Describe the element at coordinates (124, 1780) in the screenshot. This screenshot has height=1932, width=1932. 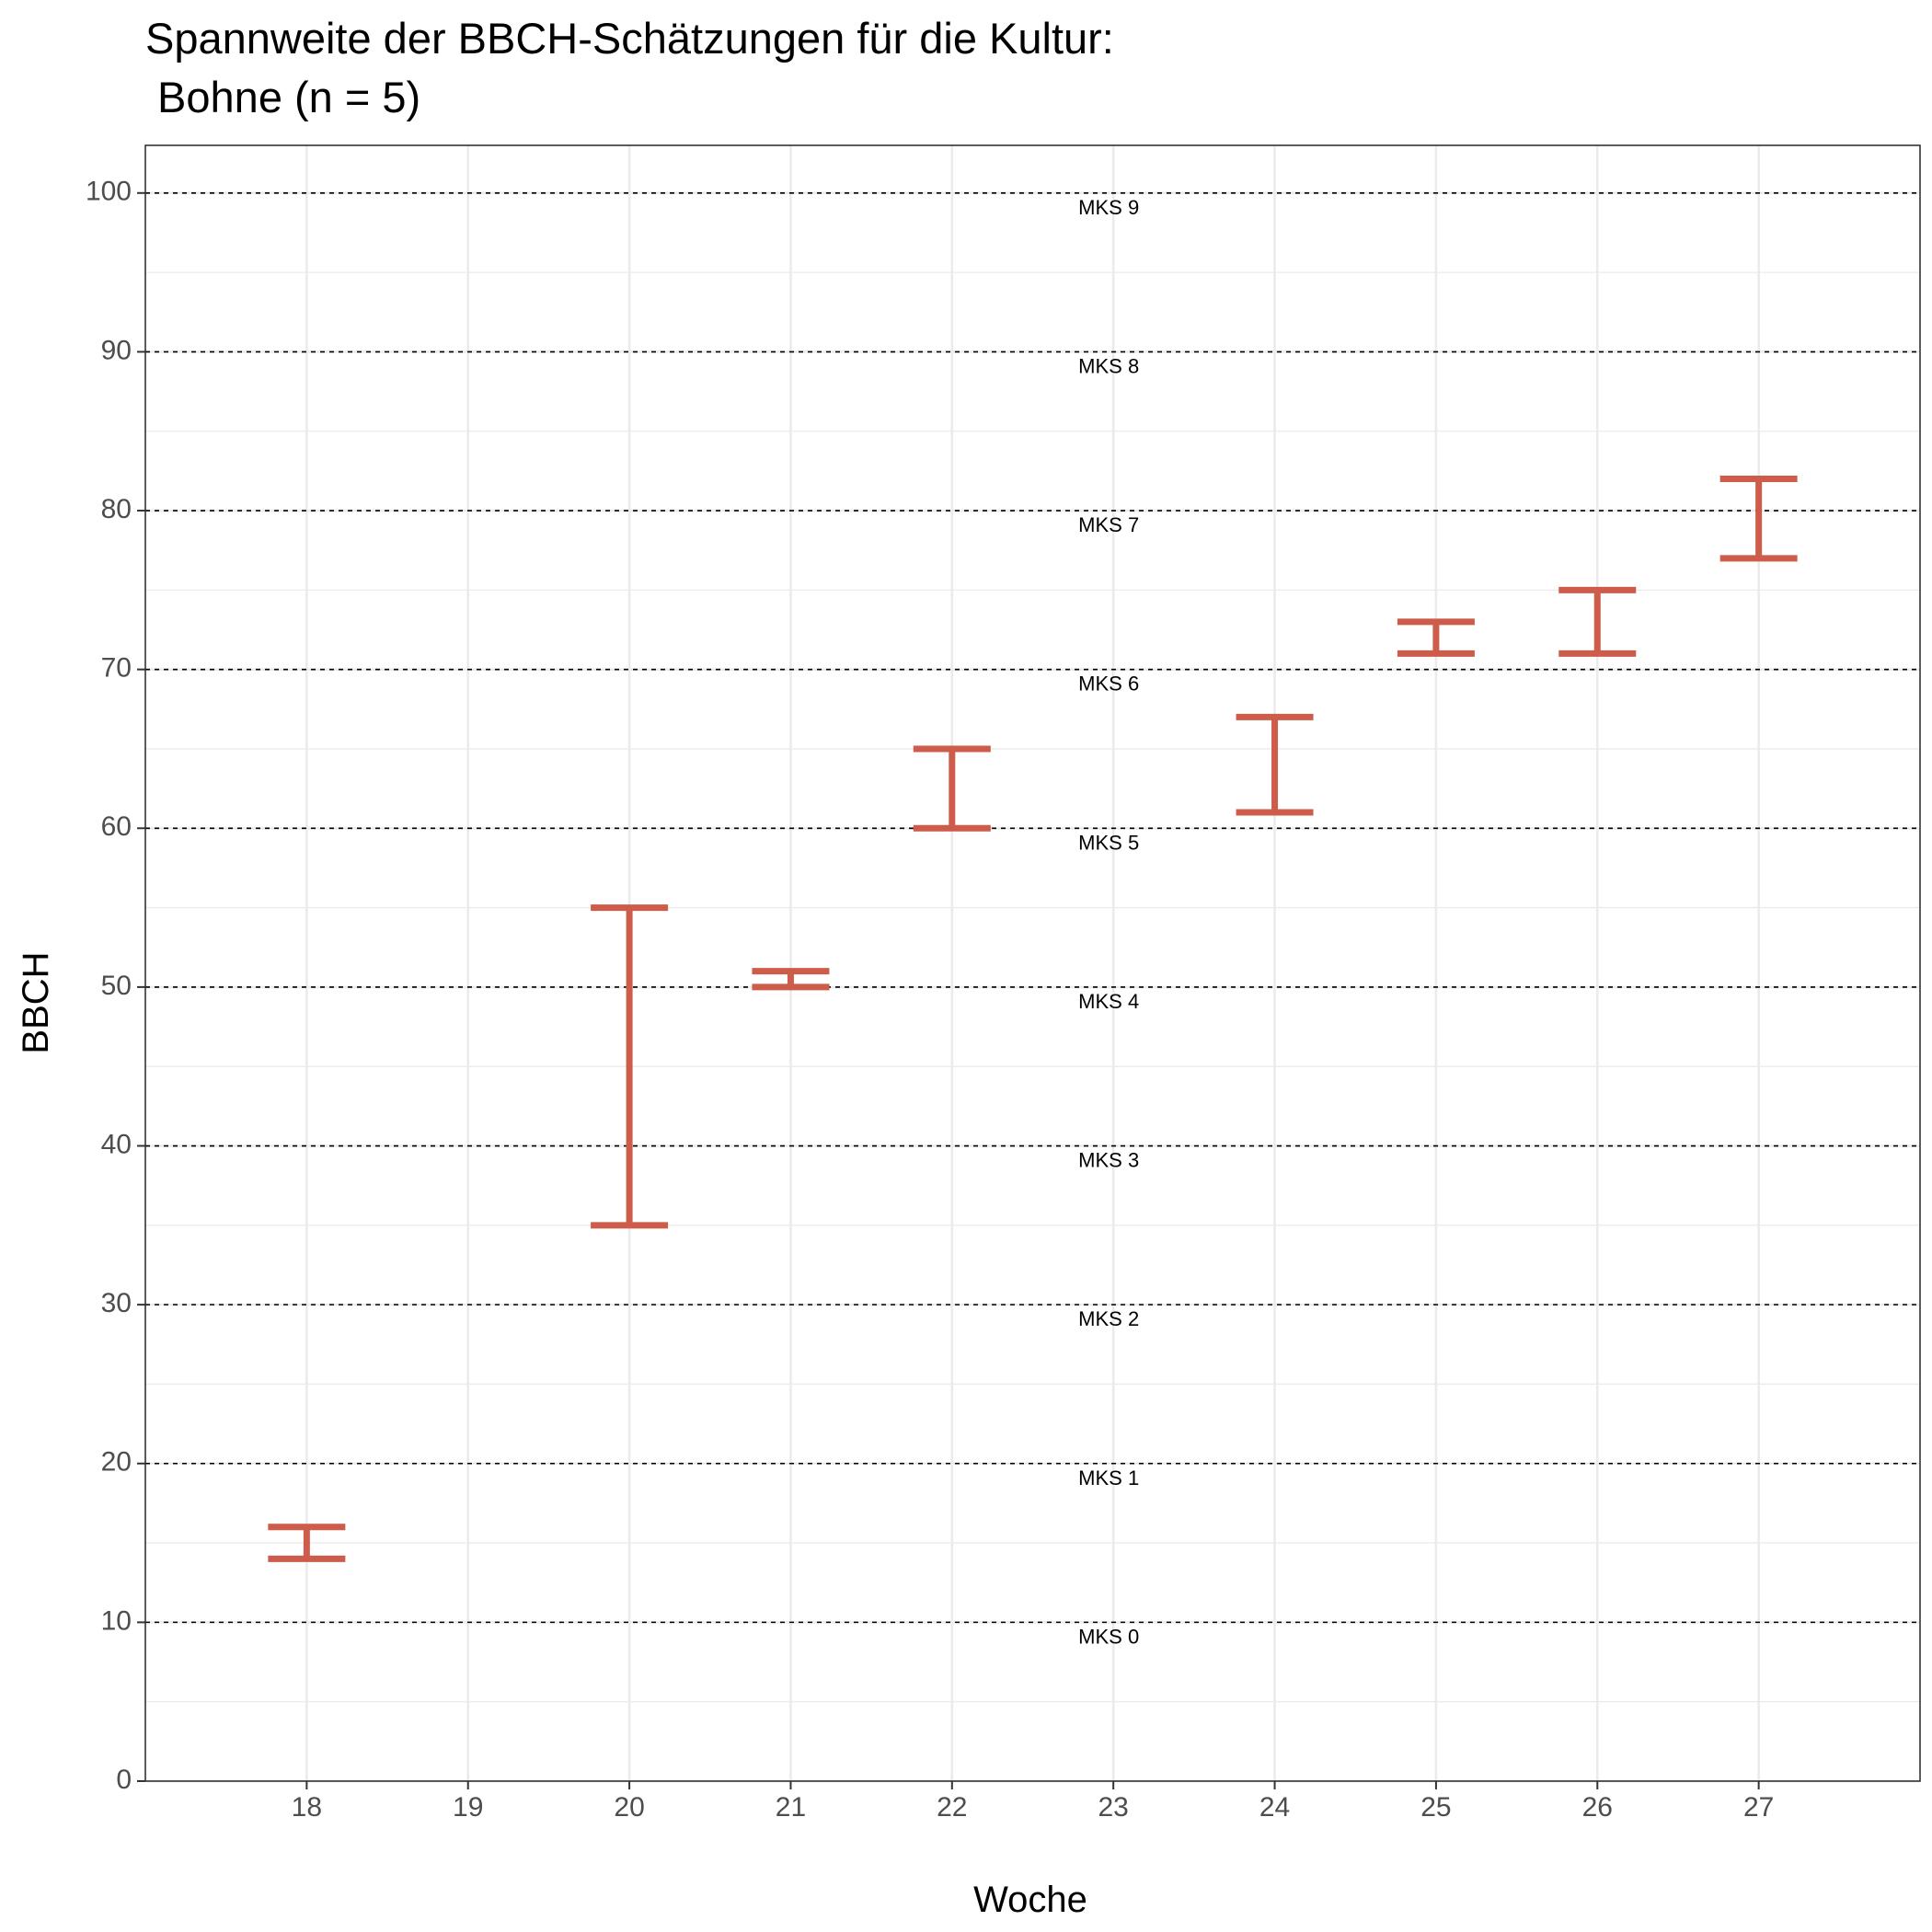
I see `y-tick-label: 0` at that location.